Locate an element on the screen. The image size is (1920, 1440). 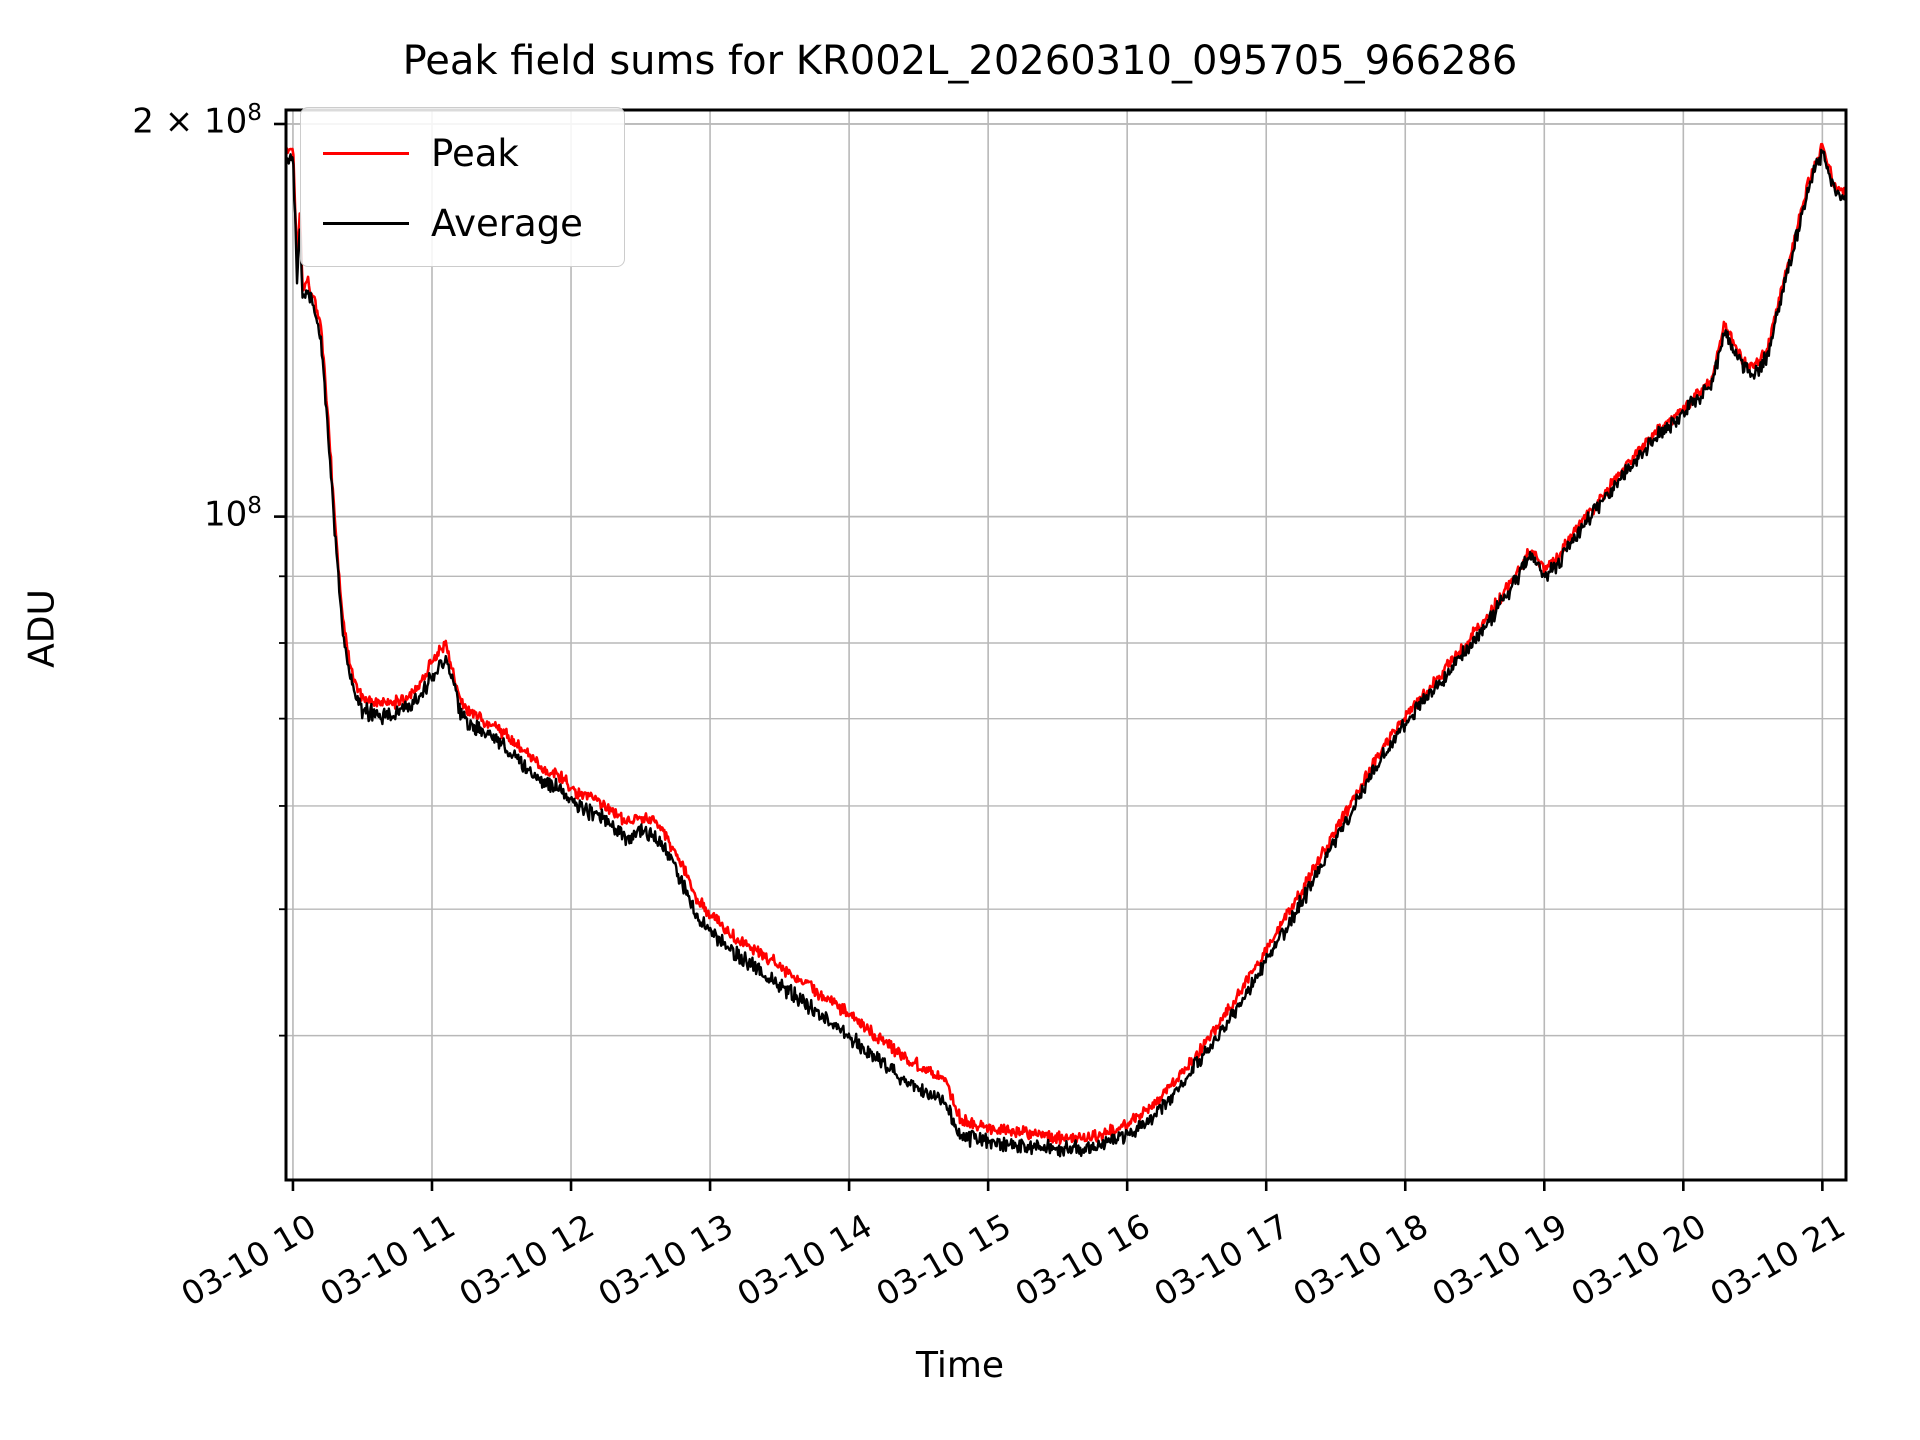
legend-swatch-average is located at coordinates (366, 223).